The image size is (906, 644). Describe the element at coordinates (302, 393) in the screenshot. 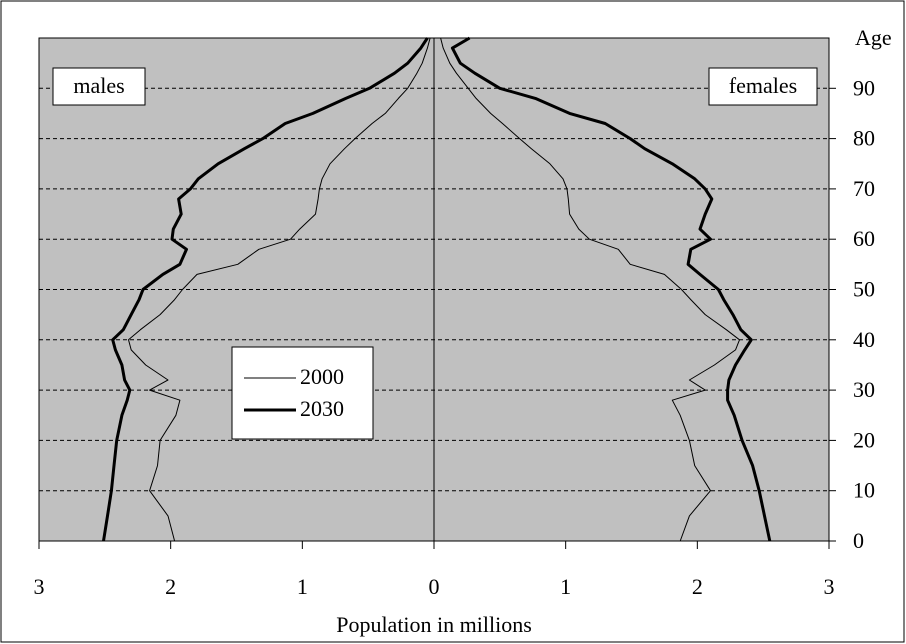

I see `legend-box` at that location.